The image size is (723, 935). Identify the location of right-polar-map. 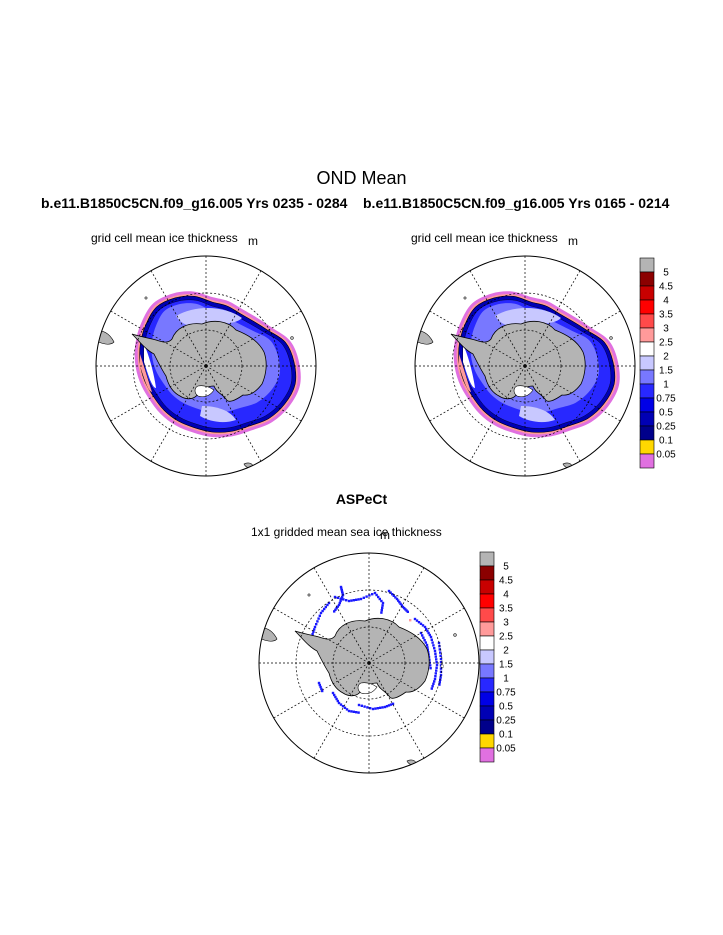
(525, 366).